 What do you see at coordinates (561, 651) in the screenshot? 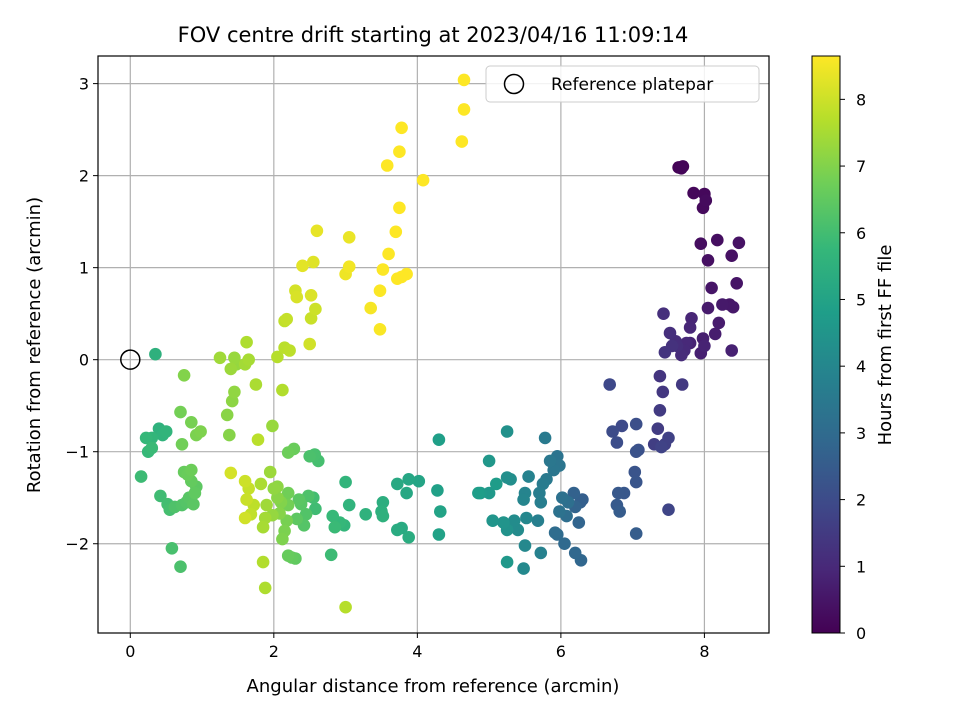
I see `x-tick-label: 6` at bounding box center [561, 651].